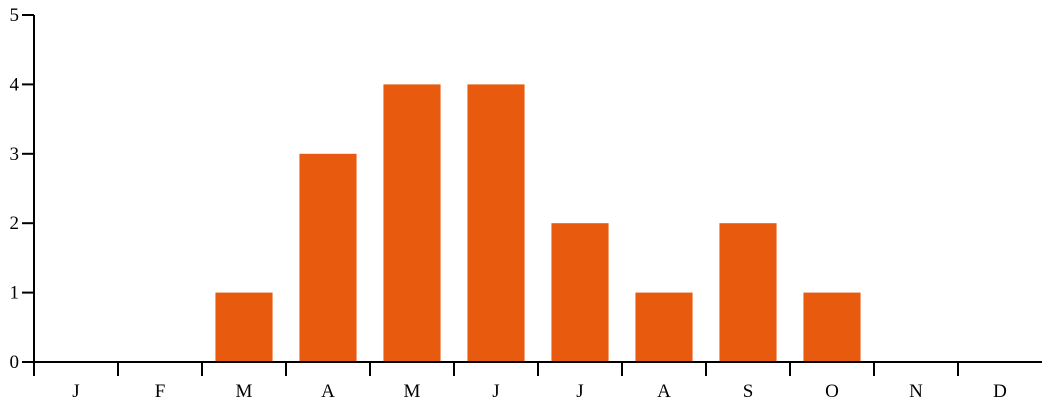  I want to click on x-tick-label: S, so click(748, 391).